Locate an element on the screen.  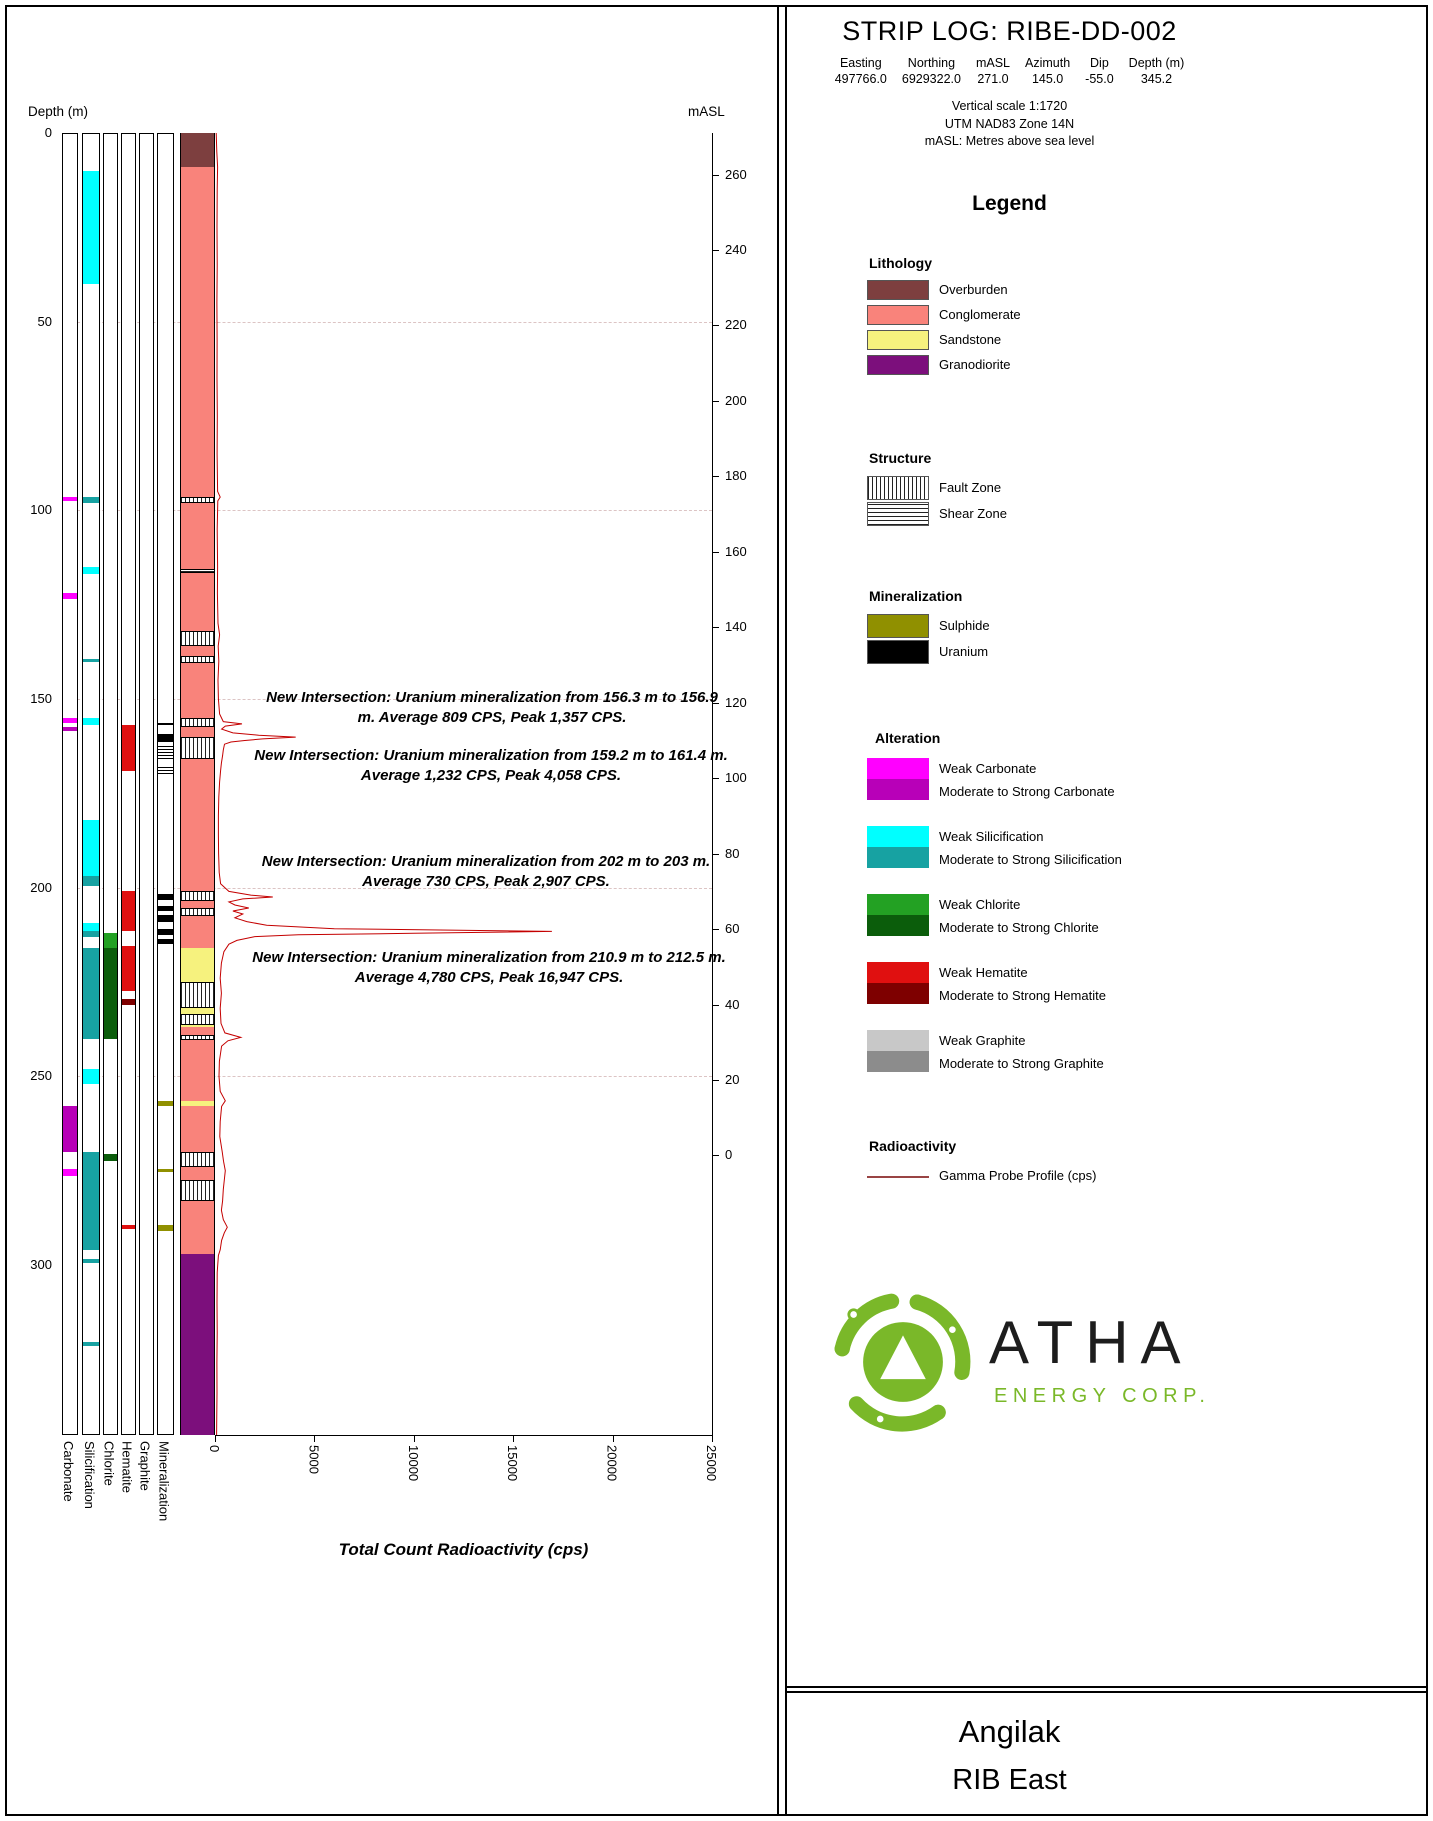
hole-info-label: Depth (m) is located at coordinates (1156, 63).